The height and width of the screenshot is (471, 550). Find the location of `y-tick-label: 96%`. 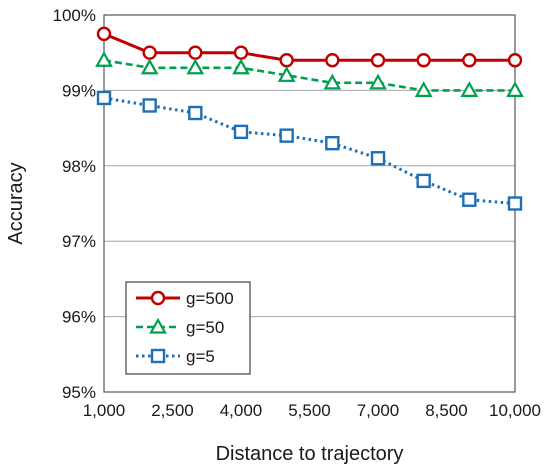

y-tick-label: 96% is located at coordinates (79, 317).